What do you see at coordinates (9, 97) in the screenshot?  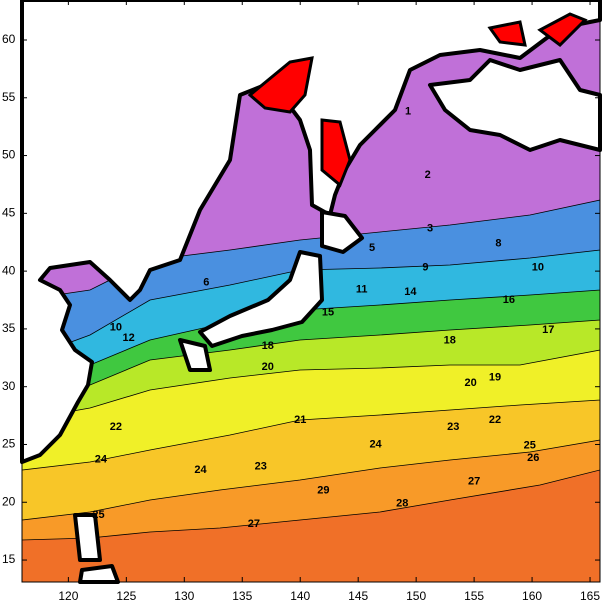 I see `y-tick-label: 55` at bounding box center [9, 97].